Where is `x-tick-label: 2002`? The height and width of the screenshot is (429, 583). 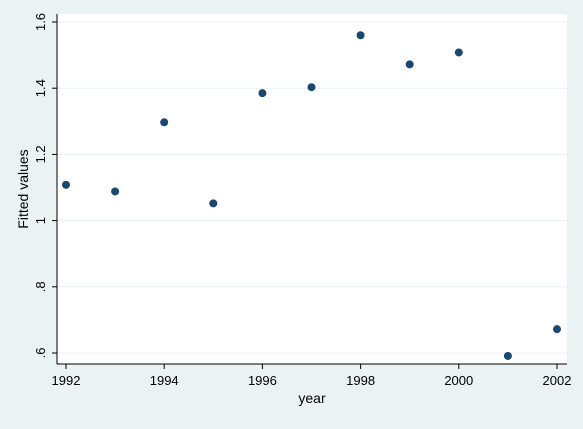 x-tick-label: 2002 is located at coordinates (557, 380).